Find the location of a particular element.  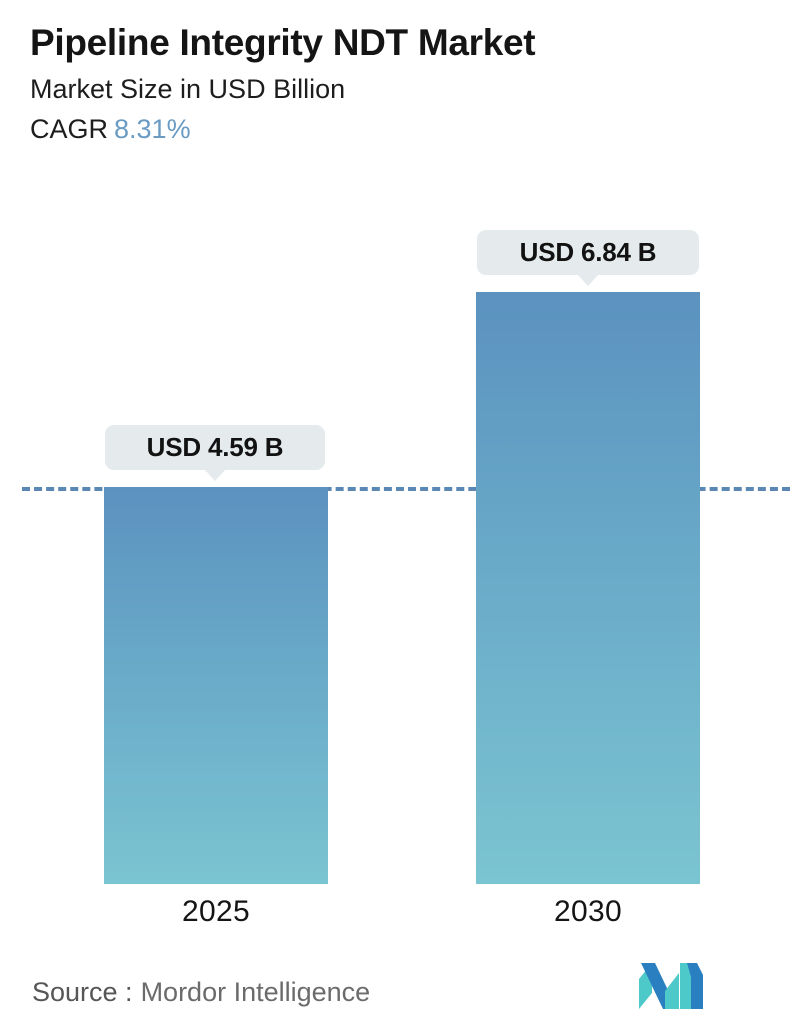

x-axis-label-2030: 2030 is located at coordinates (588, 911).